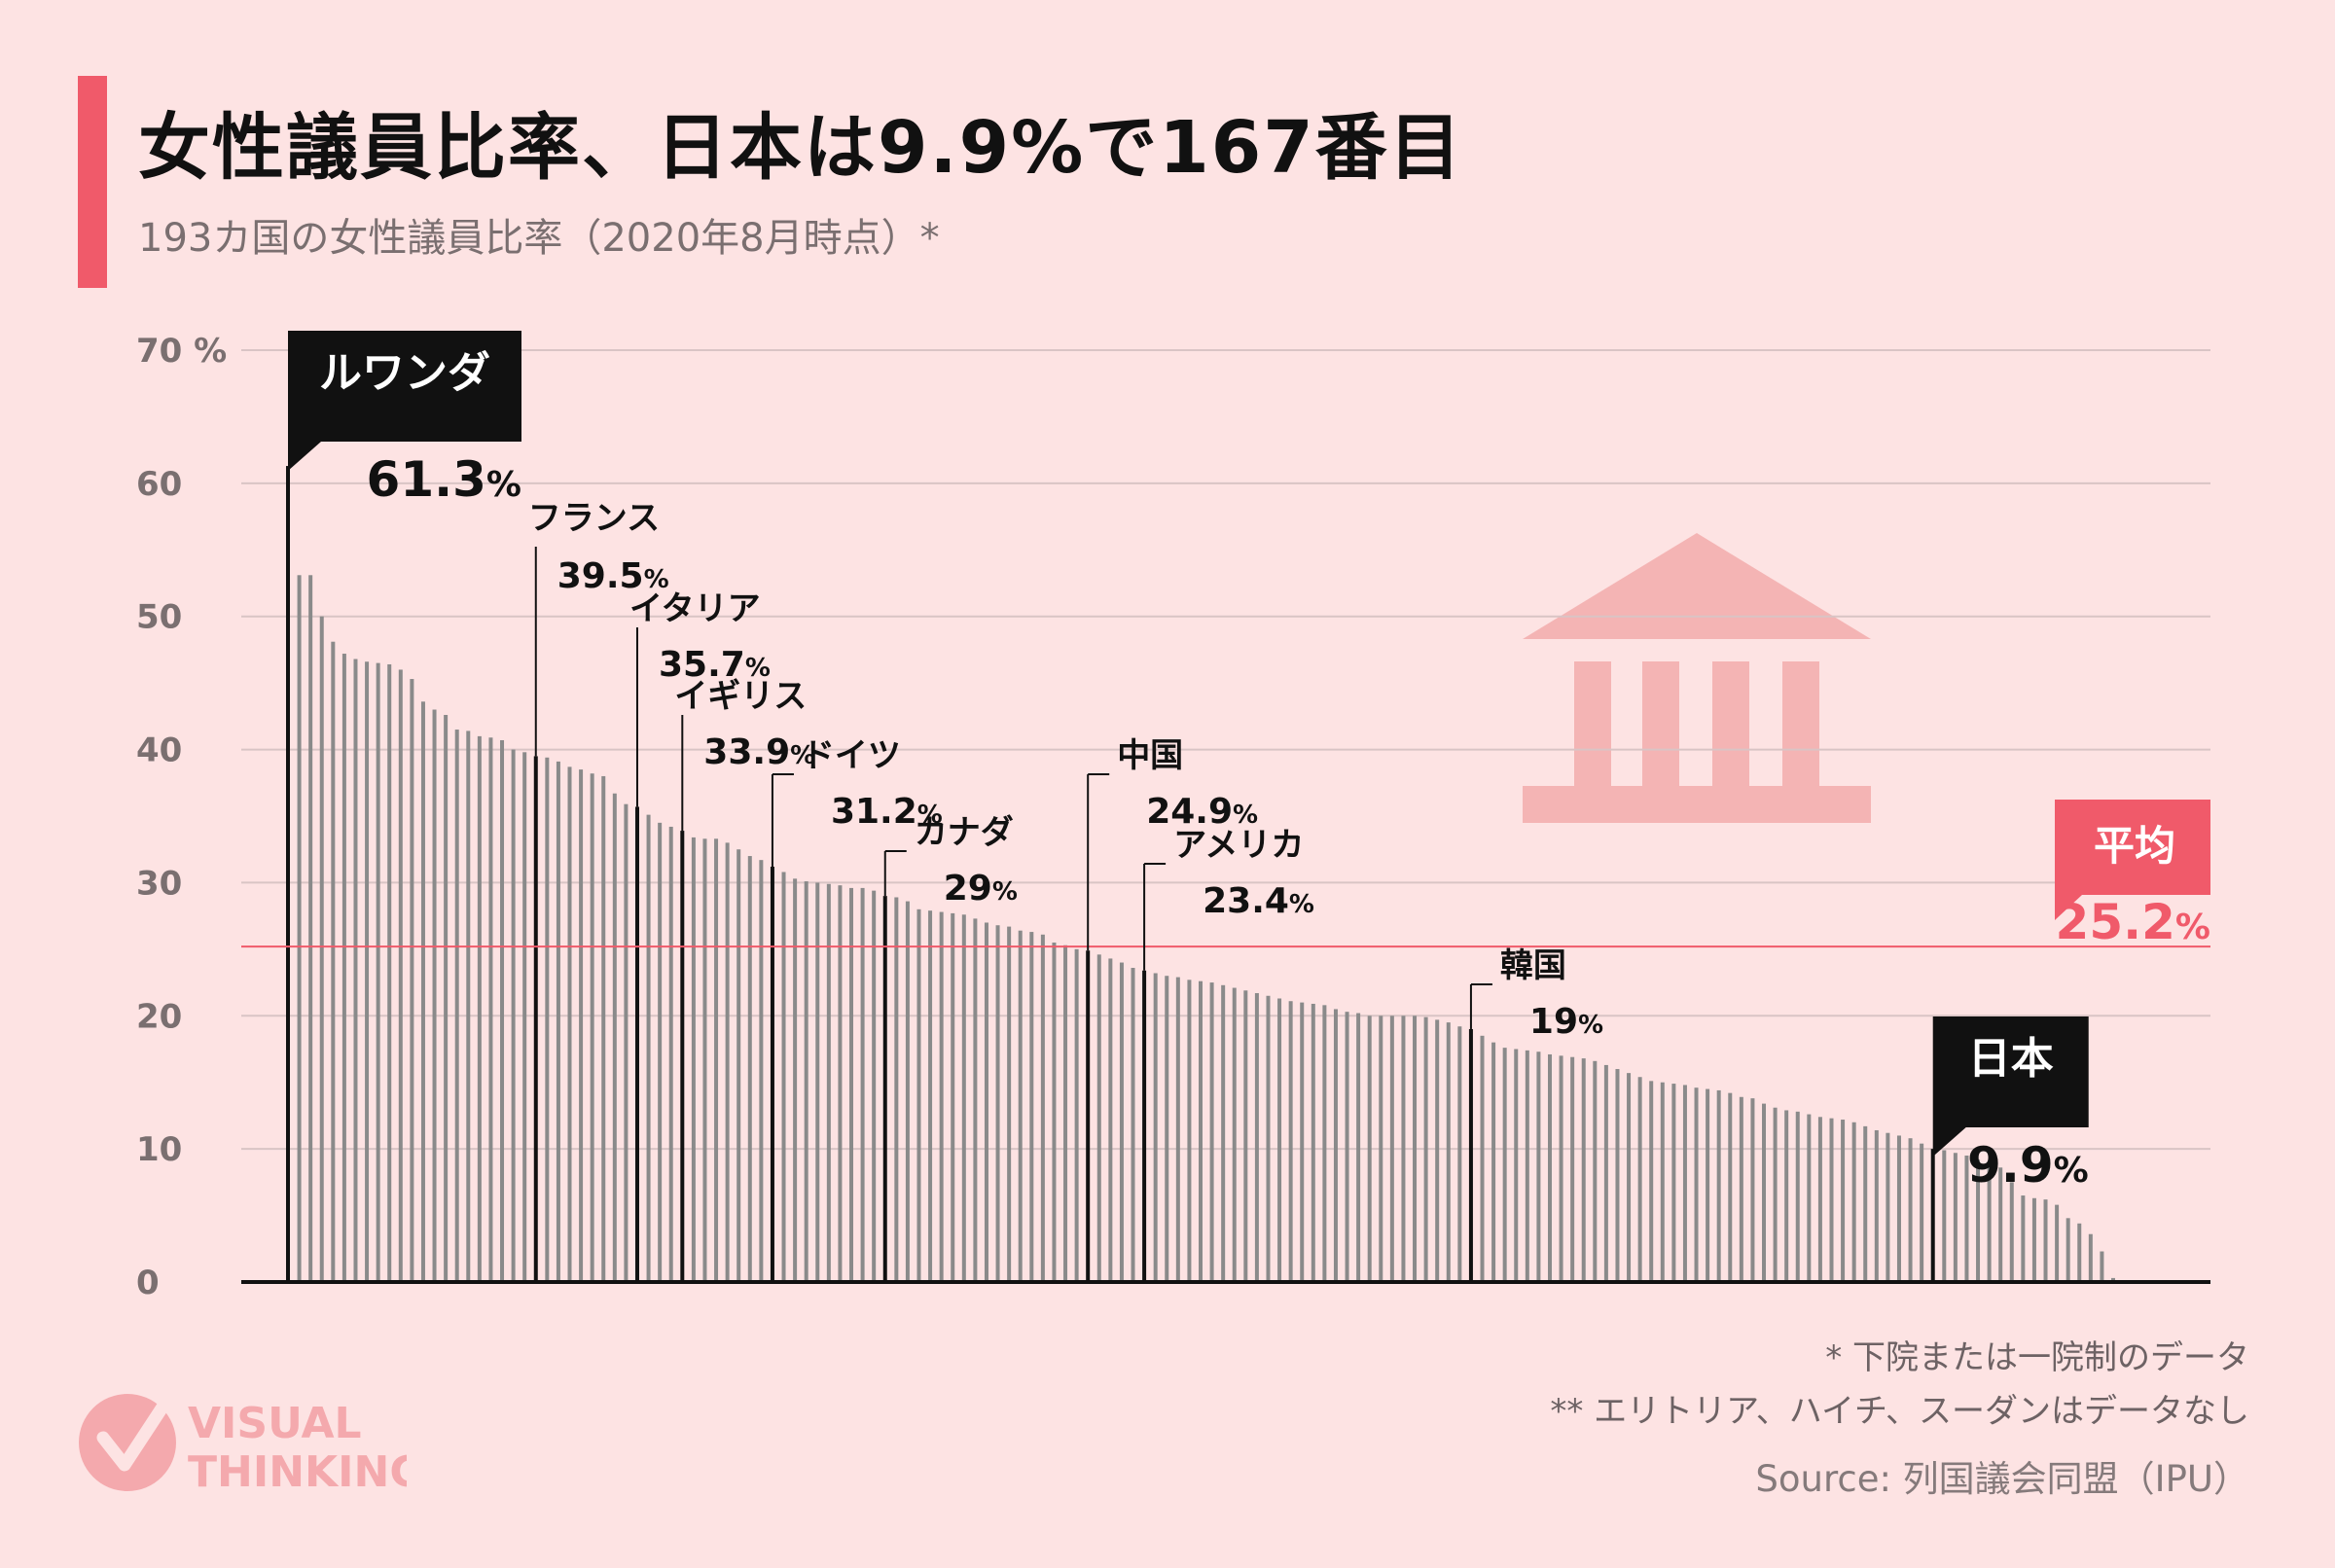 The width and height of the screenshot is (2335, 1568). Describe the element at coordinates (159, 617) in the screenshot. I see `y-tick-label: 50` at that location.